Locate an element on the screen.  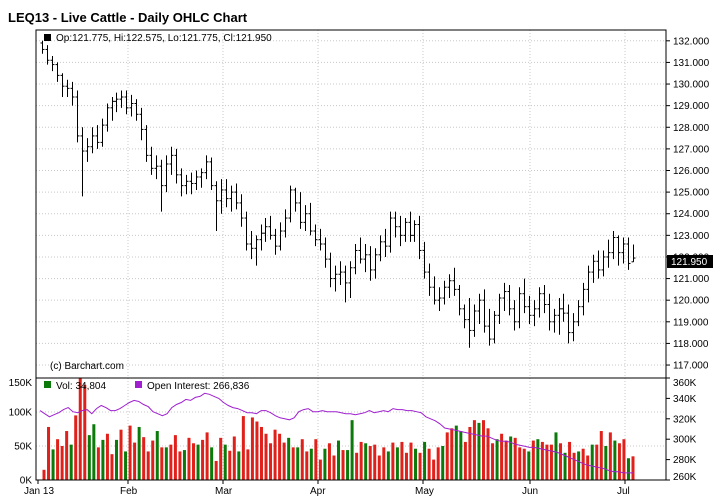
price-tick-label: 124.000 is located at coordinates (691, 214).